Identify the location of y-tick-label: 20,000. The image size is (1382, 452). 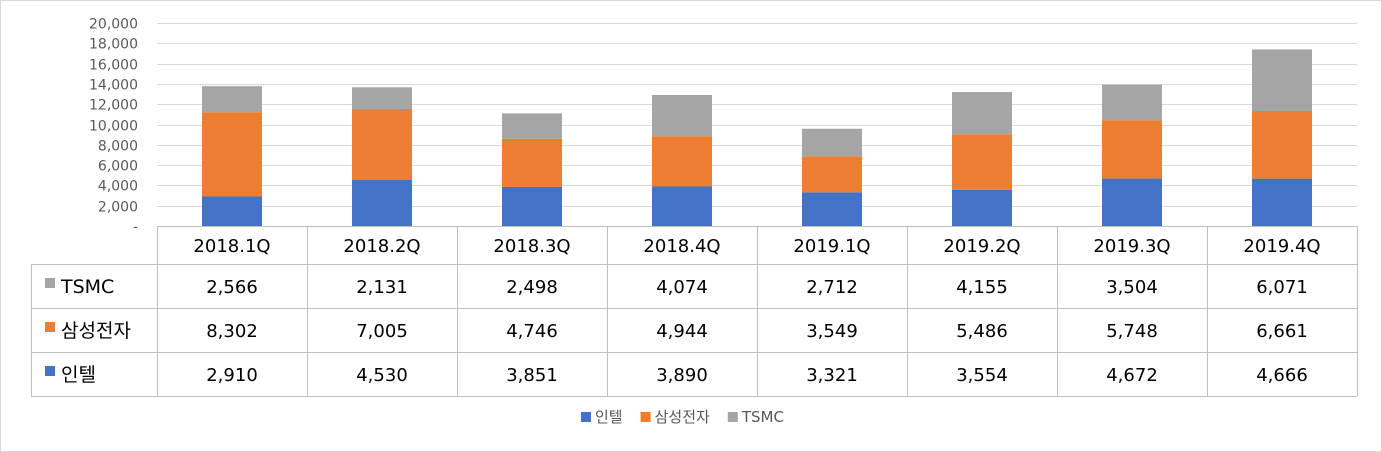
(113, 25).